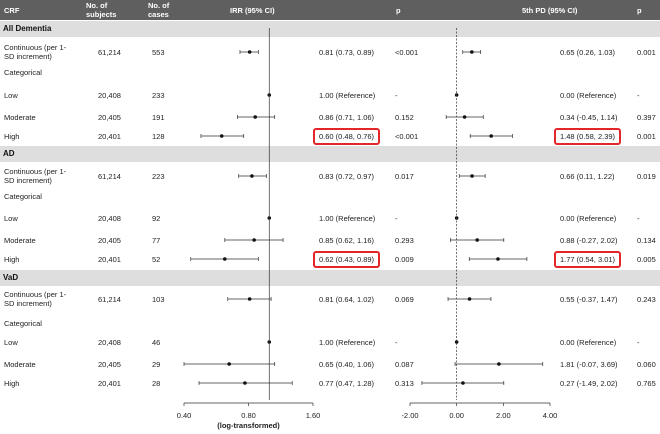 This screenshot has width=660, height=434. Describe the element at coordinates (156, 342) in the screenshot. I see `cases-count: 46` at that location.